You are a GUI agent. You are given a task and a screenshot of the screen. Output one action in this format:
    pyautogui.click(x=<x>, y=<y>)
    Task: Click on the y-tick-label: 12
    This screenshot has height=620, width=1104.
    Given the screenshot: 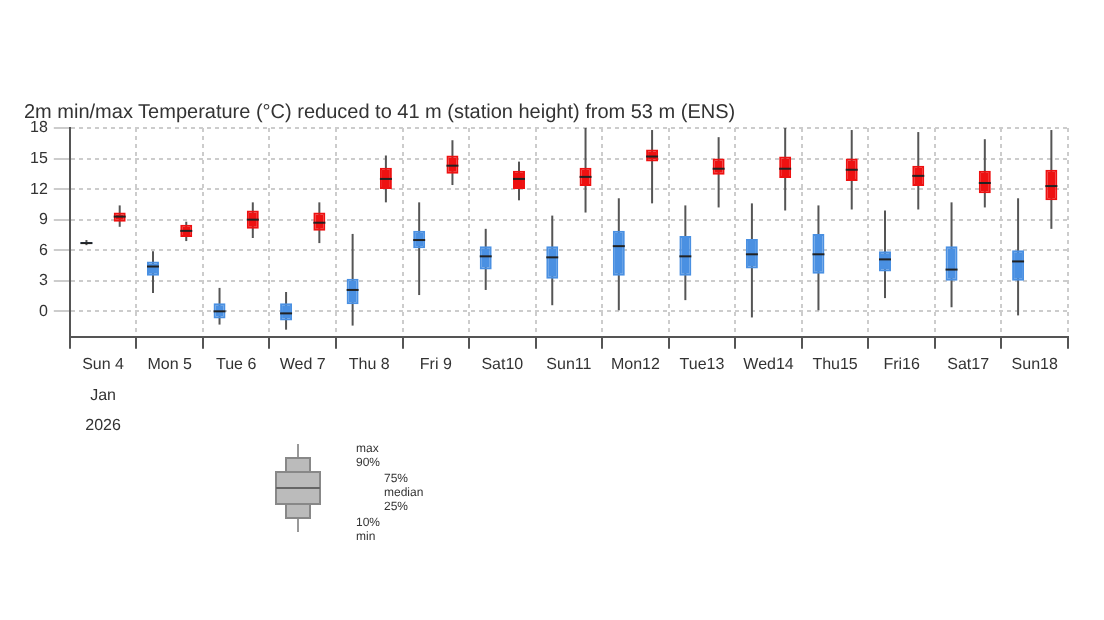 What is the action you would take?
    pyautogui.click(x=39, y=188)
    